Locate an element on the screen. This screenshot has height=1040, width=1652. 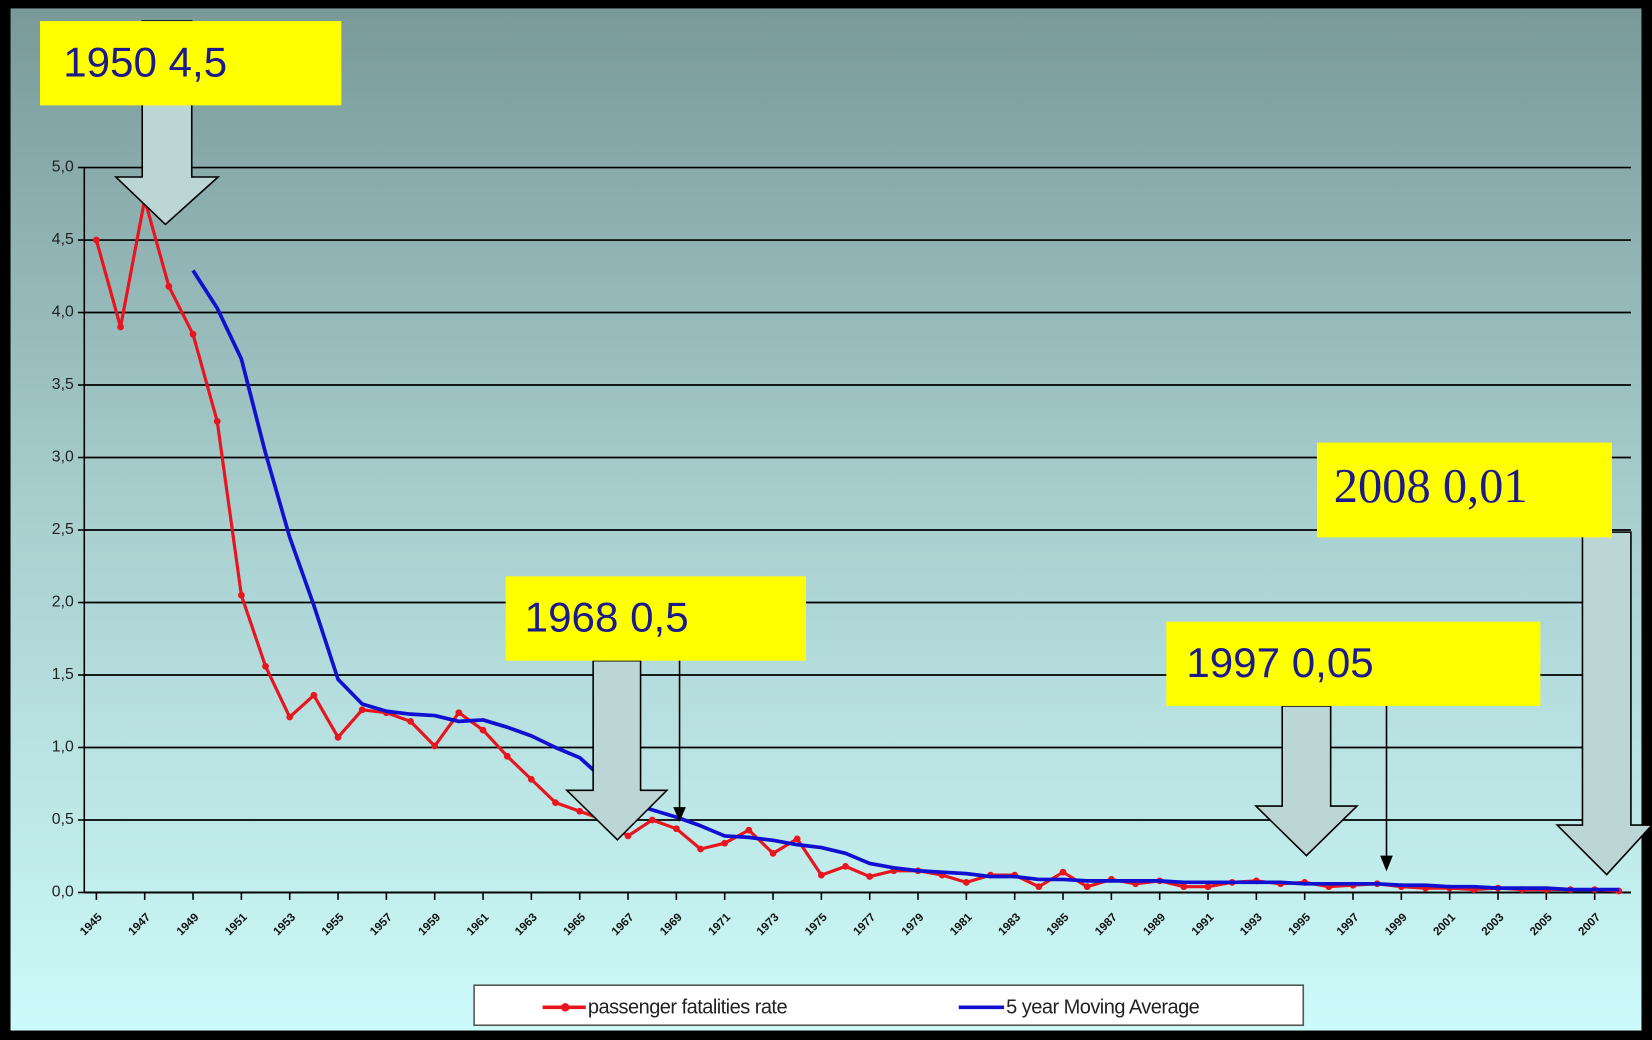
annotation: 1997 0,05 is located at coordinates (1279, 662).